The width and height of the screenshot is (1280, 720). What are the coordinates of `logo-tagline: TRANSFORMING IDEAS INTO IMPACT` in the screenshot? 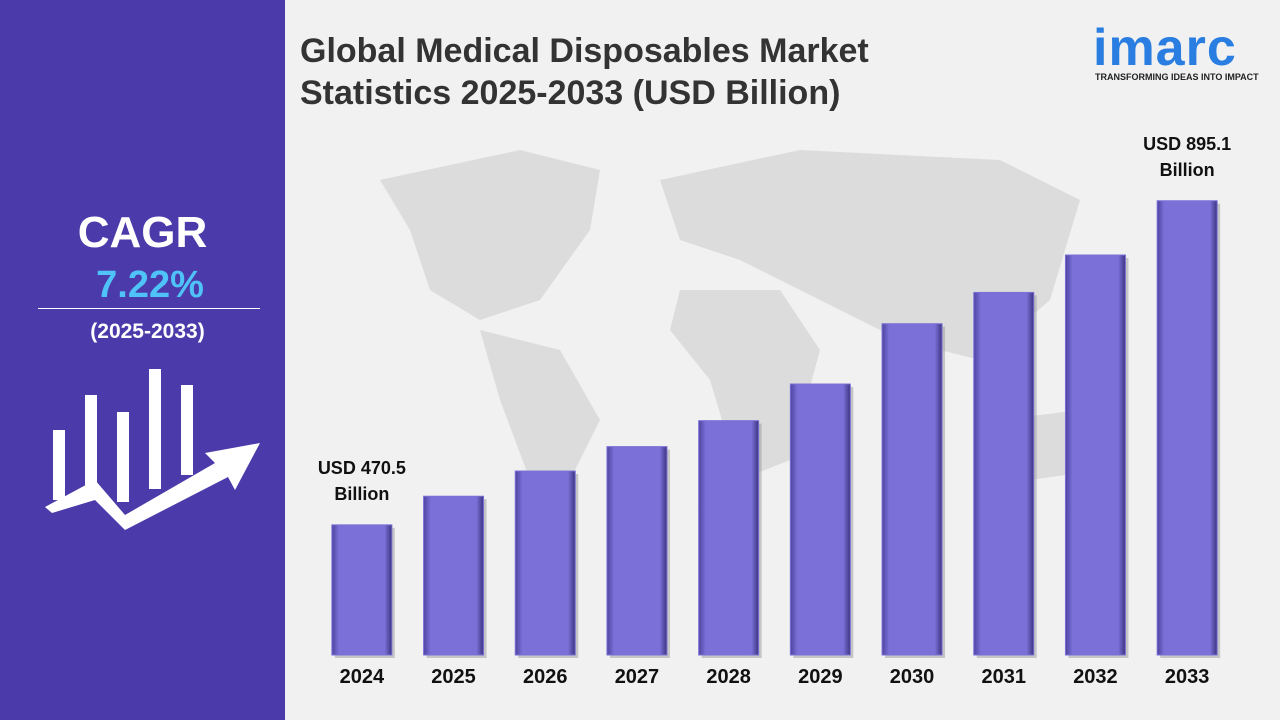 It's located at (1177, 77).